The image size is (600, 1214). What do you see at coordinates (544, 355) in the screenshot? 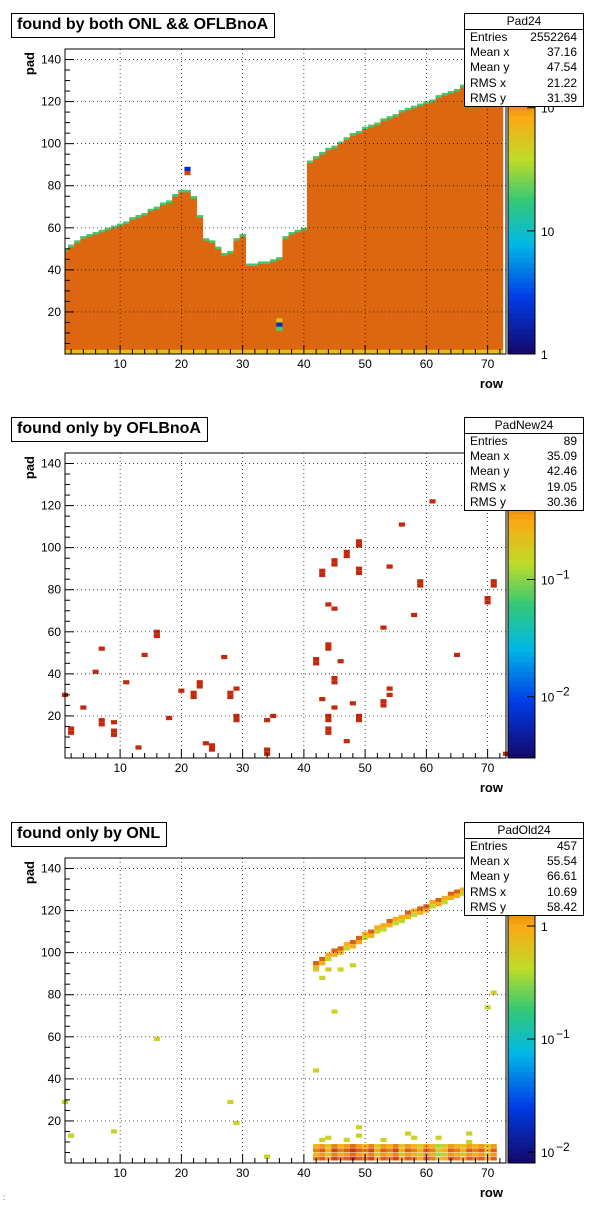
I see `palette-tick-label: 1` at bounding box center [544, 355].